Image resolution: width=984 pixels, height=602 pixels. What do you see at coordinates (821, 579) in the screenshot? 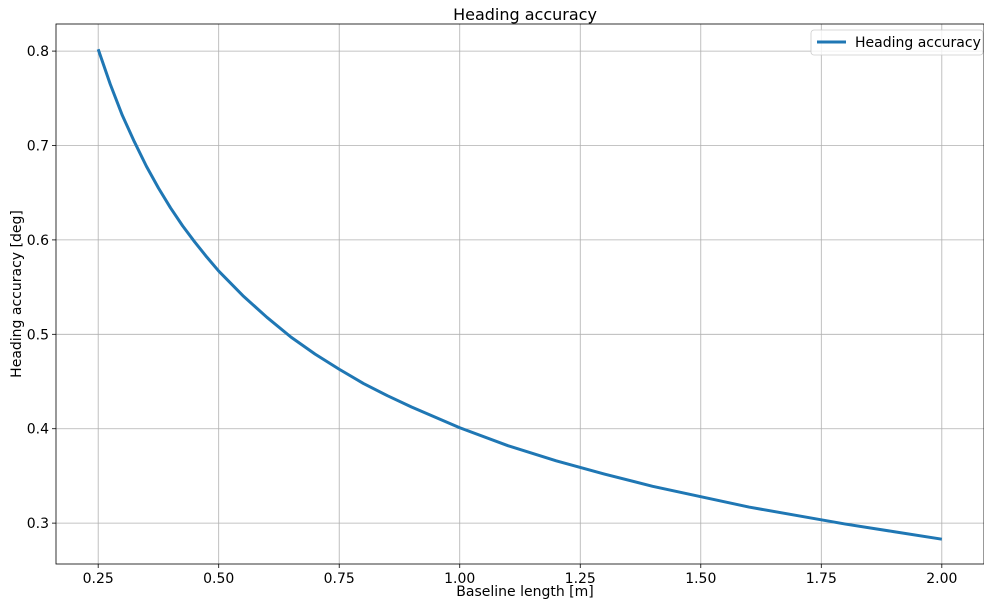
I see `x-tick-label: 1.75` at bounding box center [821, 579].